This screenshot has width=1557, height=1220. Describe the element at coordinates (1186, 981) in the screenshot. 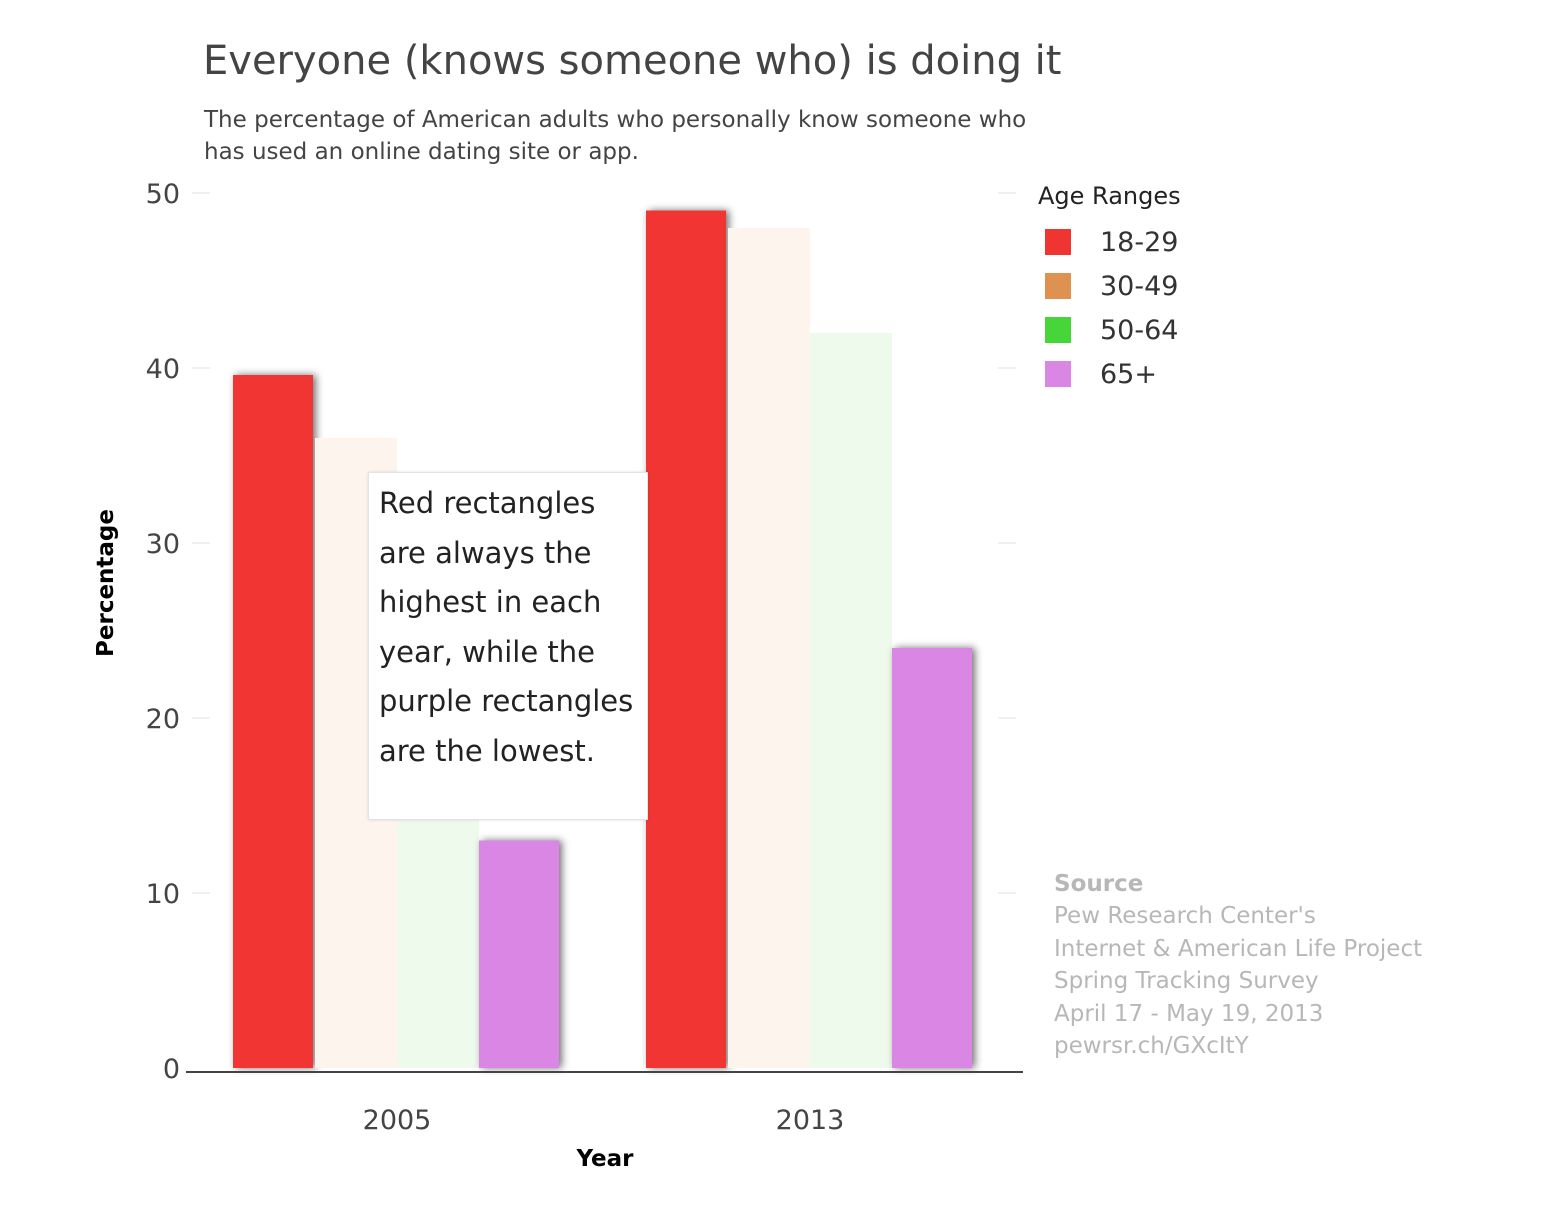

I see `source-line: Spring Tracking Survey` at that location.